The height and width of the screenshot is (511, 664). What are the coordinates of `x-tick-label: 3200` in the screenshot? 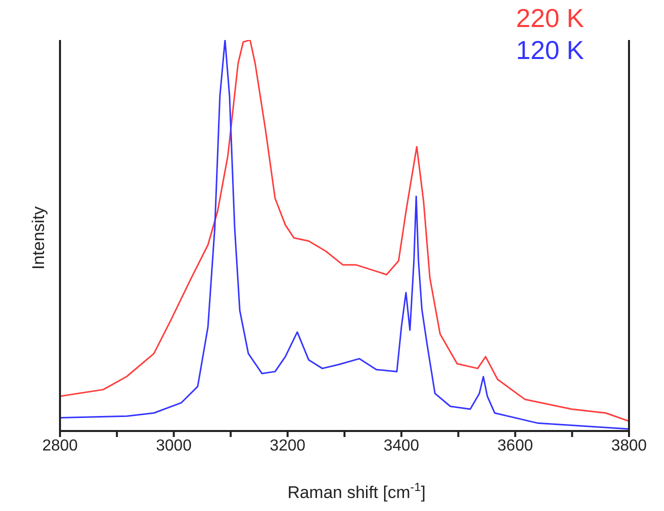 It's located at (288, 445).